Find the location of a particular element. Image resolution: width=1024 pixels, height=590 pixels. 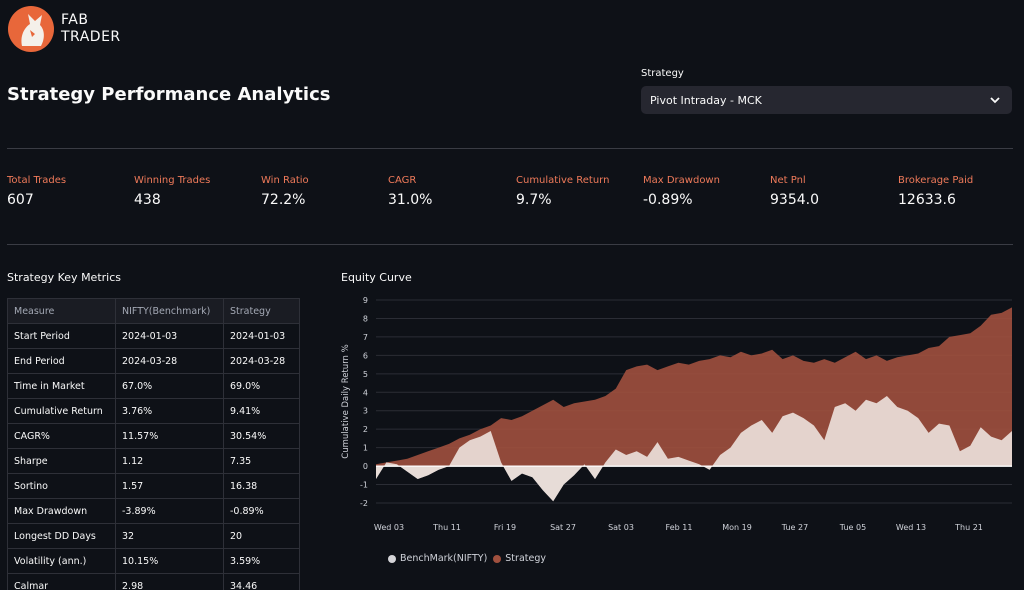

table-row: End Period 2024-03-28 2024-03-28 is located at coordinates (153, 361).